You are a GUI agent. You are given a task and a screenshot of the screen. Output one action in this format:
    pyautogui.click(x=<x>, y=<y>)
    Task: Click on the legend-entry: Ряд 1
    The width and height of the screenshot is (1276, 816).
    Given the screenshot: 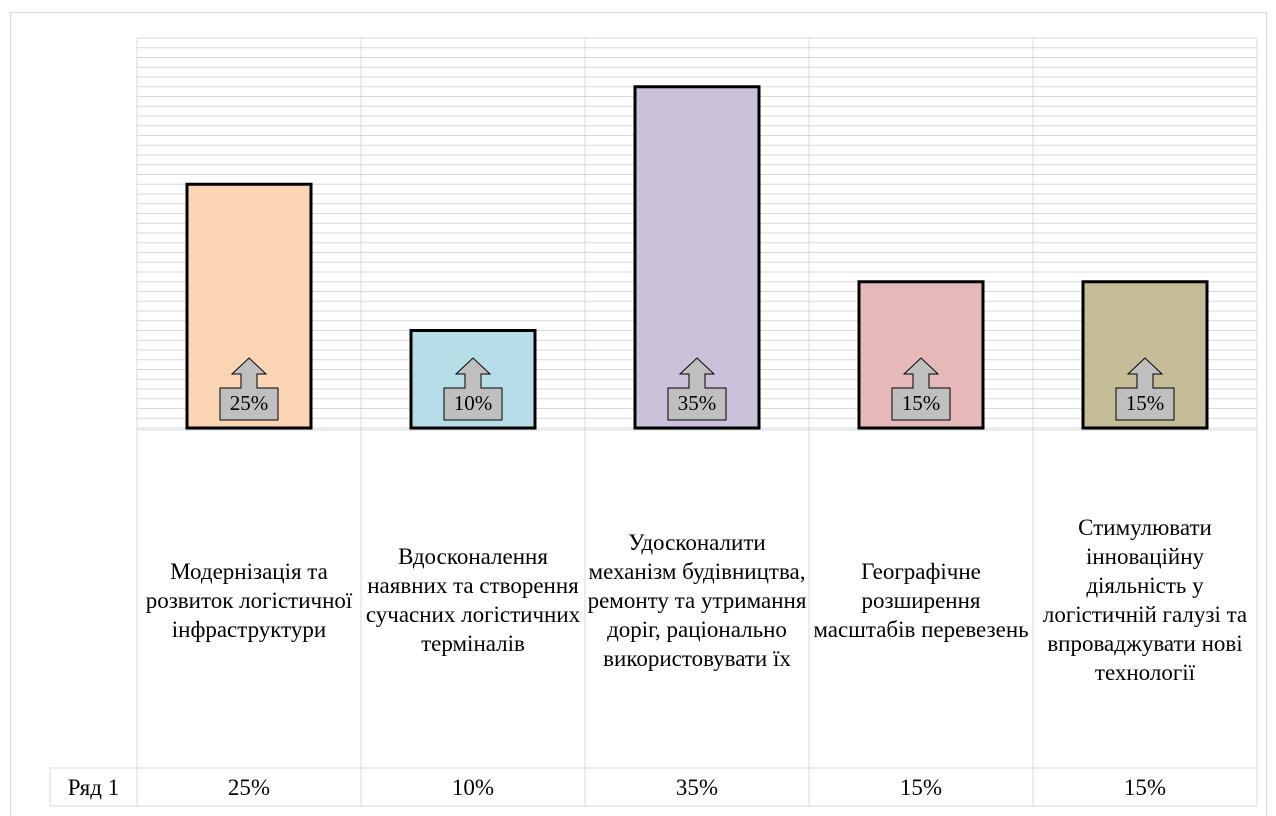 What is the action you would take?
    pyautogui.click(x=93, y=787)
    